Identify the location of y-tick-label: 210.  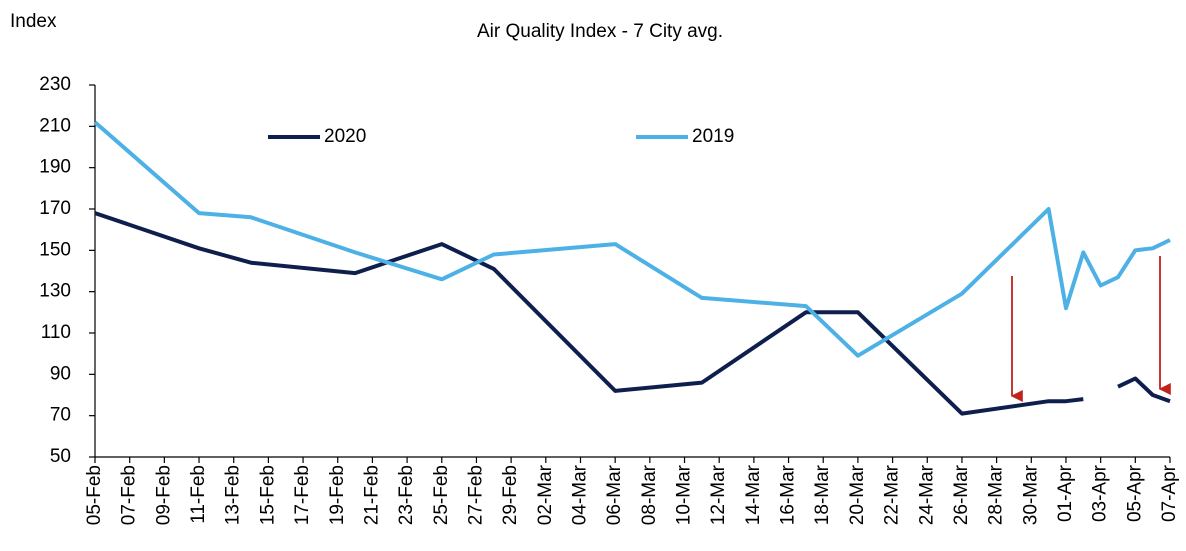
(55, 125).